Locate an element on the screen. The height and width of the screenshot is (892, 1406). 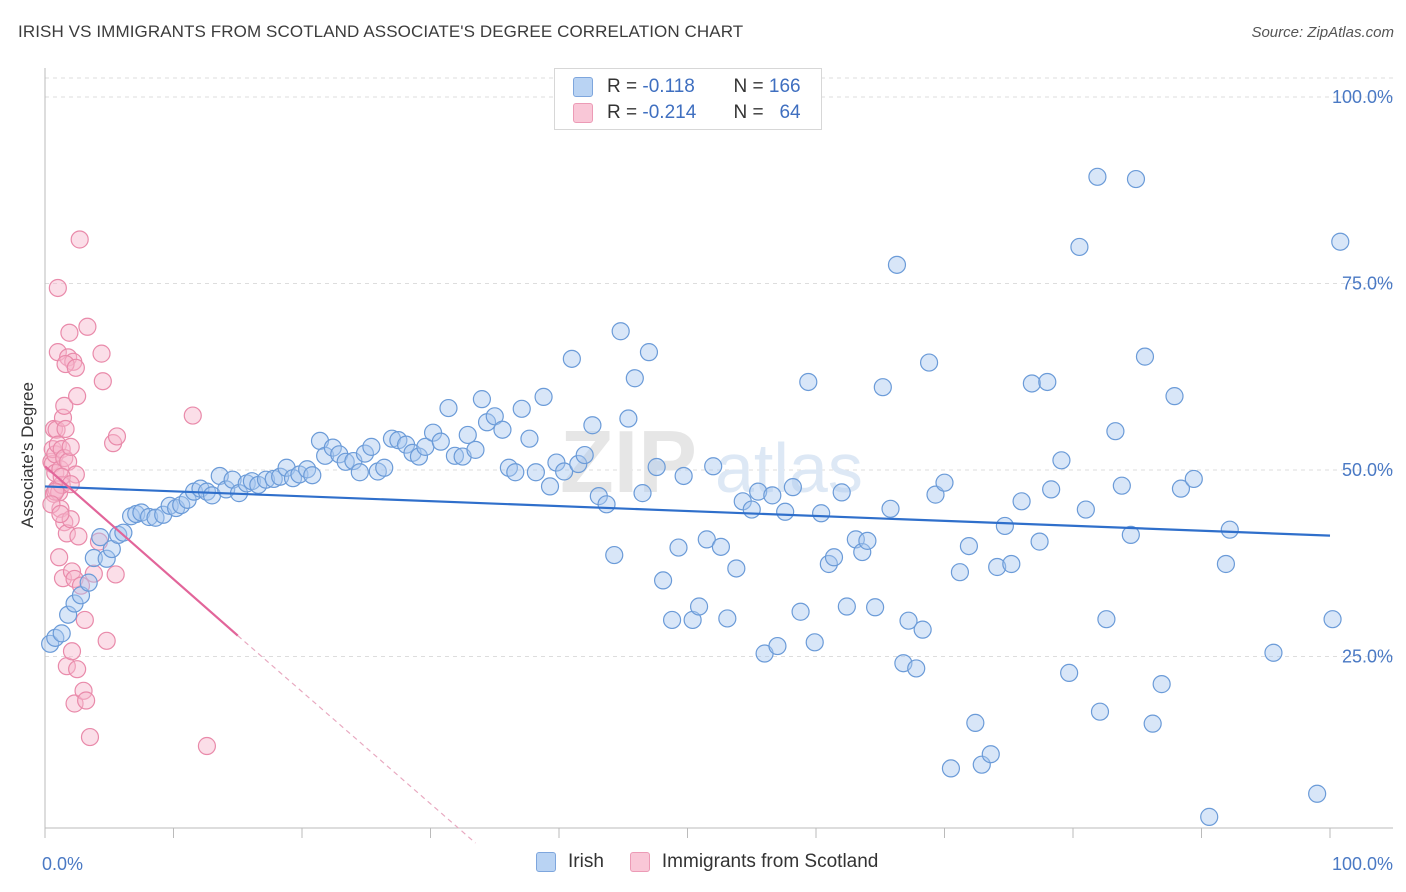
y-tick-label: 25.0% is located at coordinates (1367, 657).